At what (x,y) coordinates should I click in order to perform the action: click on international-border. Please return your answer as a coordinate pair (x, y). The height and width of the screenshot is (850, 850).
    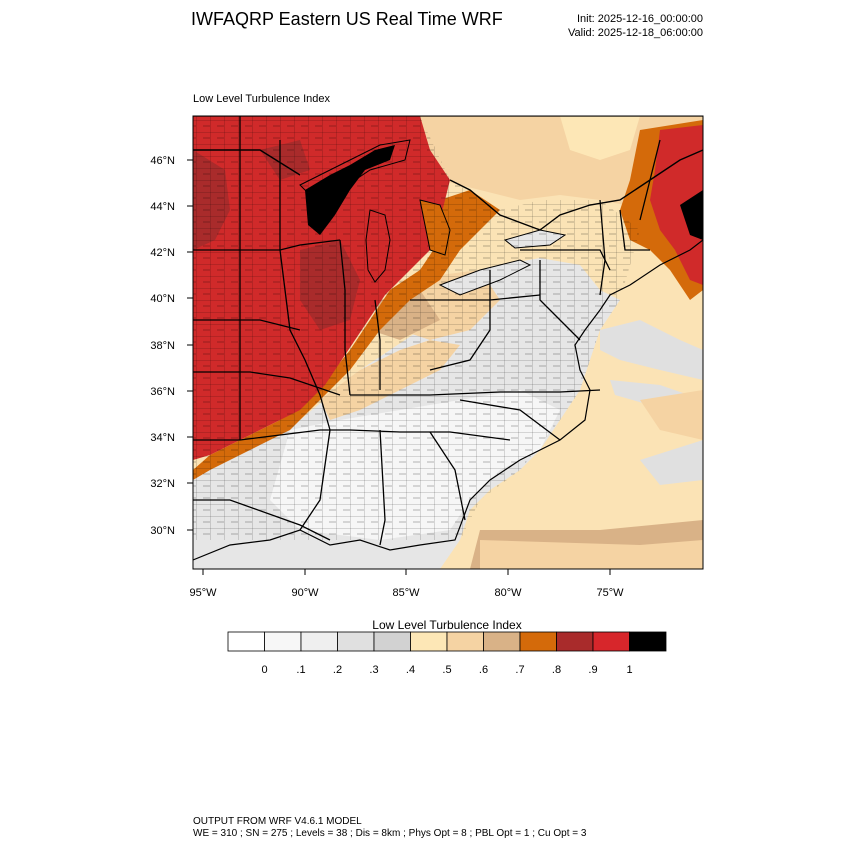
    Looking at the image, I should click on (448, 190).